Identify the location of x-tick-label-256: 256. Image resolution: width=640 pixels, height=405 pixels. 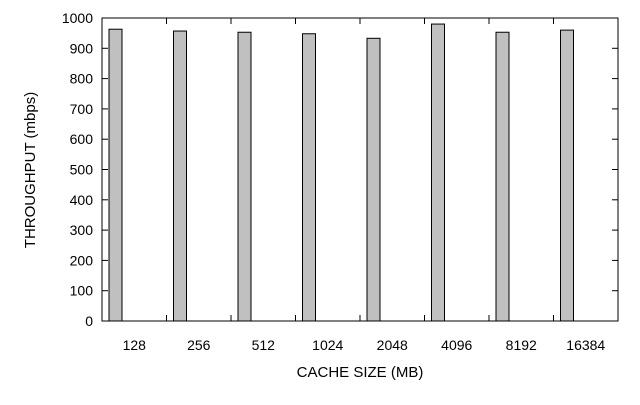
(199, 345).